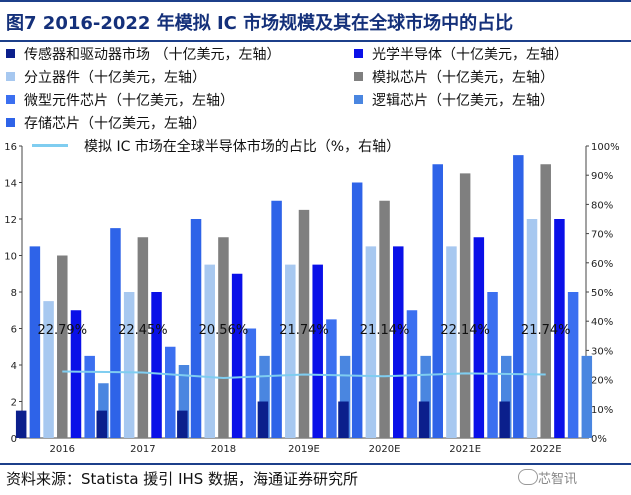  Describe the element at coordinates (465, 330) in the screenshot. I see `data-label: 22.14%` at that location.